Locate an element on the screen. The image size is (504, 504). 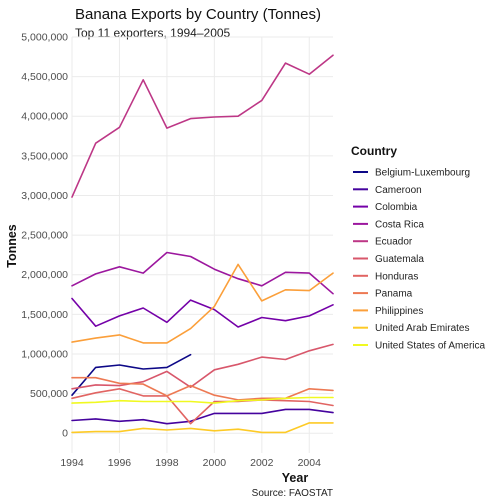
legend-label: Costa Rica is located at coordinates (399, 224).